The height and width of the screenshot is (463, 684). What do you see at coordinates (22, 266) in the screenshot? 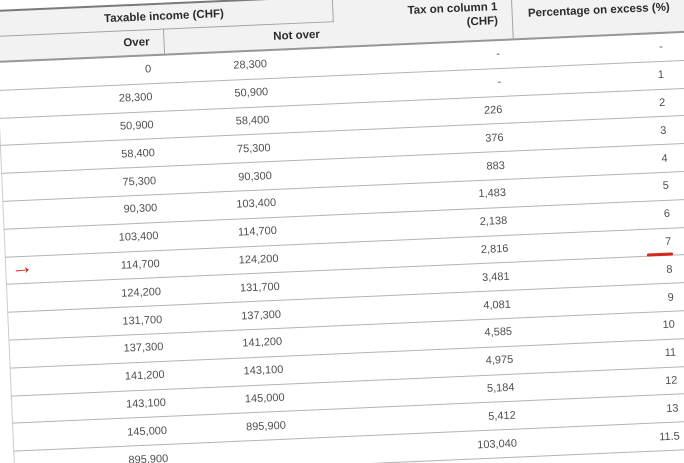
I see `red-arrow-annotation: →` at bounding box center [22, 266].